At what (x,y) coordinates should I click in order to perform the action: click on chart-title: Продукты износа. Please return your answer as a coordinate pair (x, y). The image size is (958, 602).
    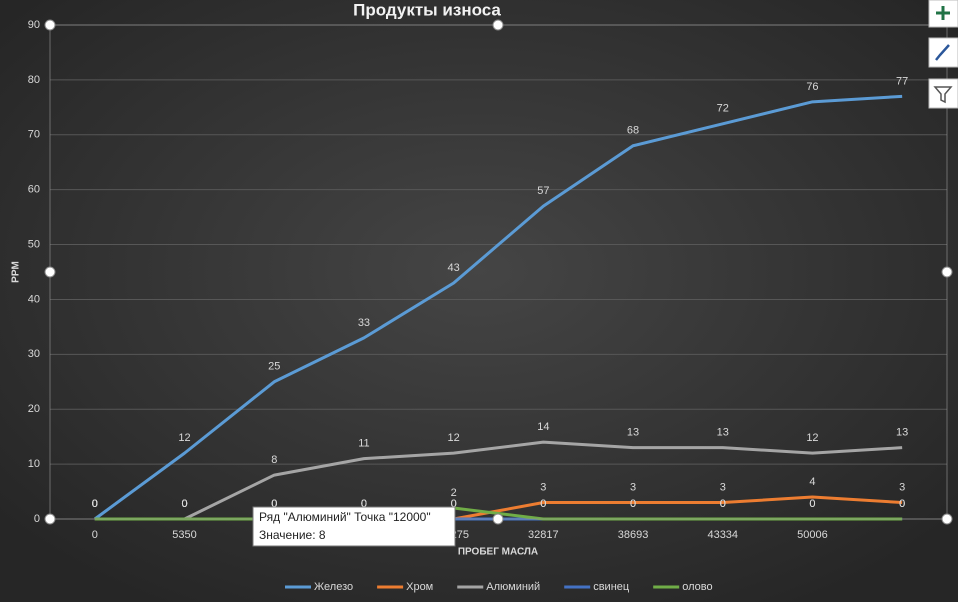
    Looking at the image, I should click on (427, 9).